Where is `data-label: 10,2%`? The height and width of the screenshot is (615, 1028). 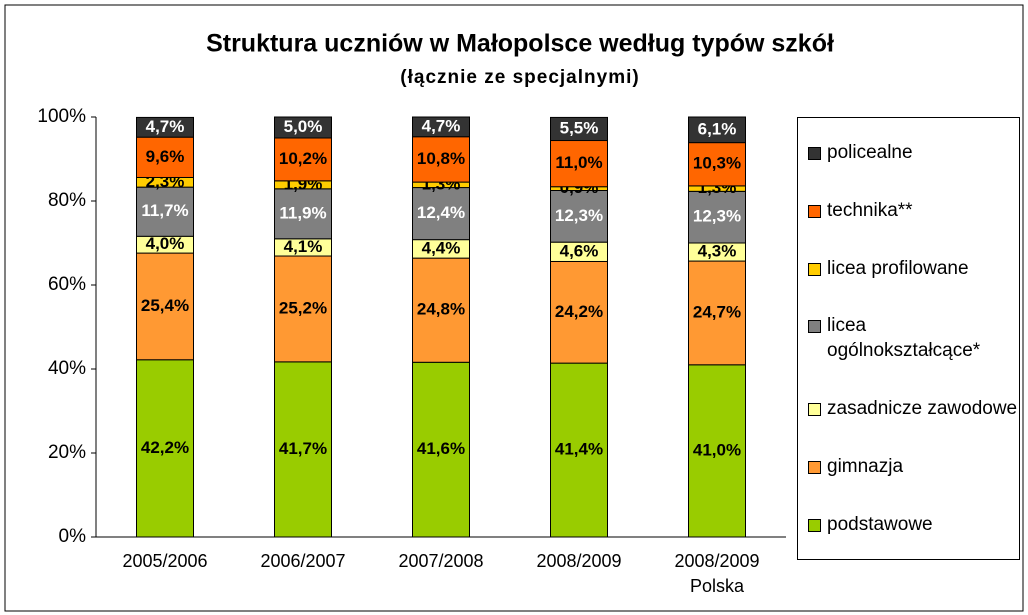 data-label: 10,2% is located at coordinates (303, 158).